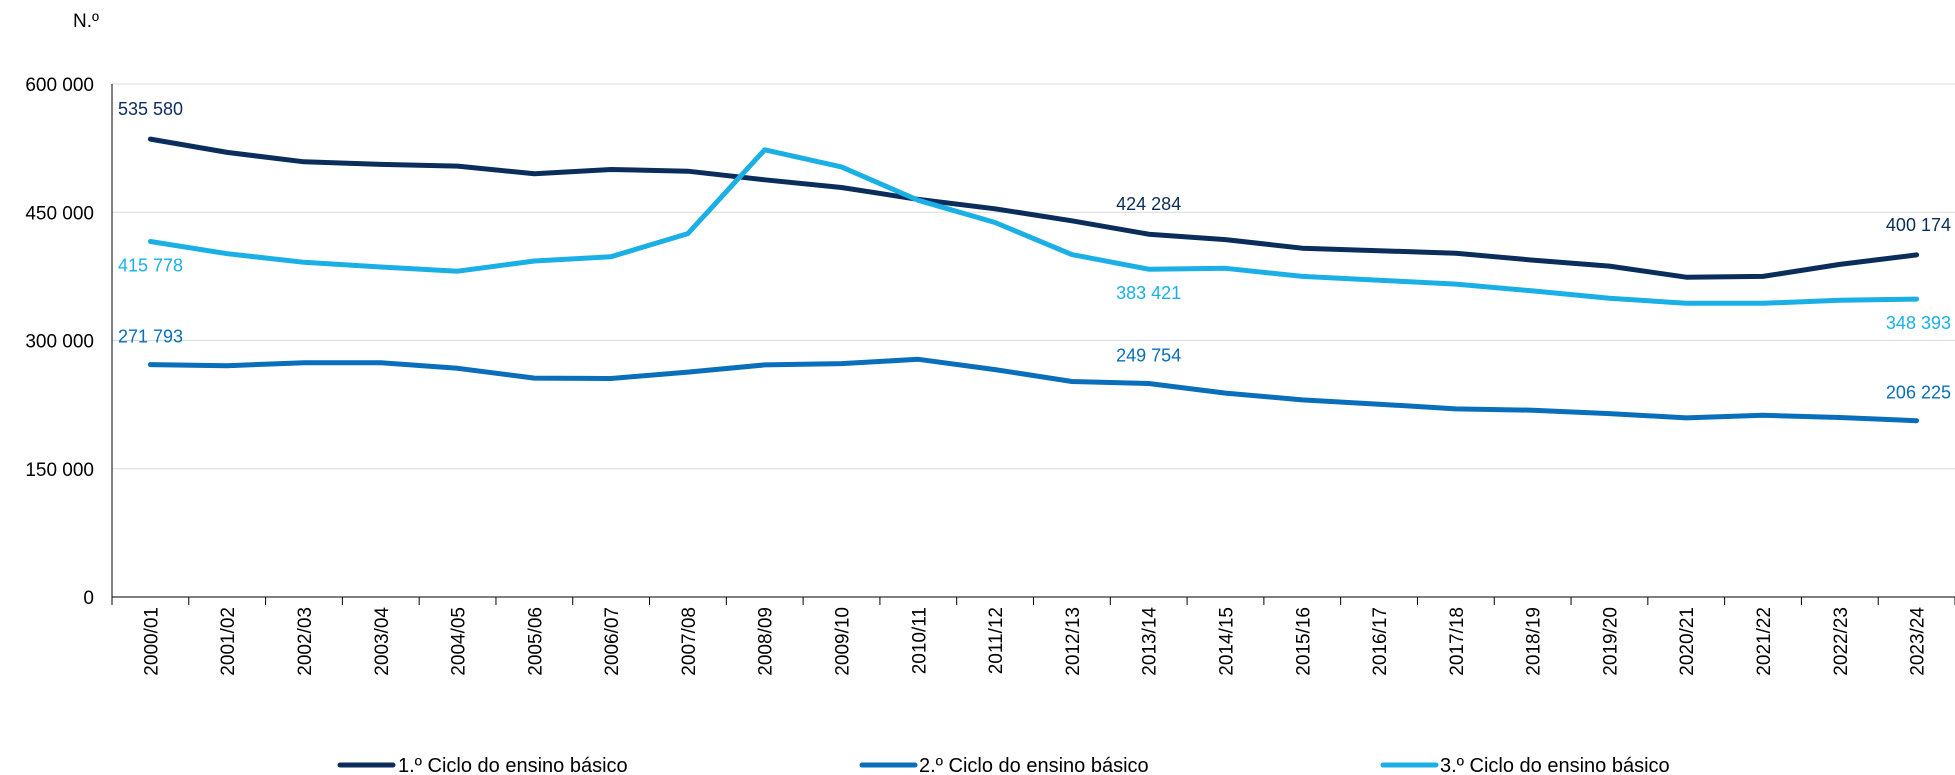 The width and height of the screenshot is (1955, 775). What do you see at coordinates (150, 109) in the screenshot?
I see `data-label: 535 580` at bounding box center [150, 109].